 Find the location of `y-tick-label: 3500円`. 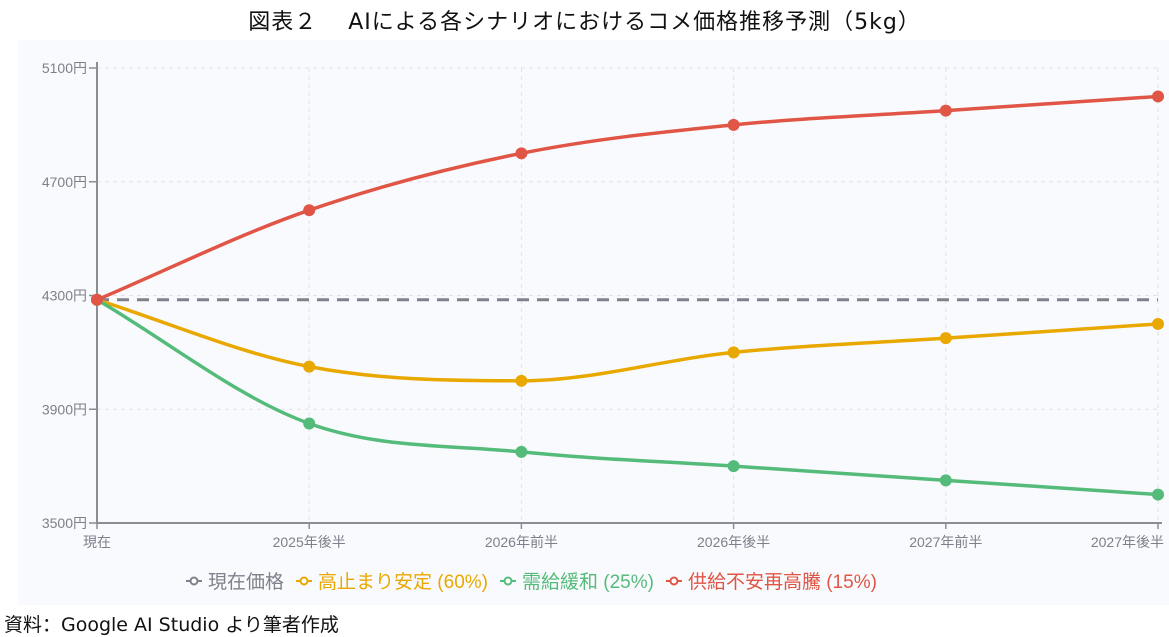

y-tick-label: 3500円 is located at coordinates (64, 523).